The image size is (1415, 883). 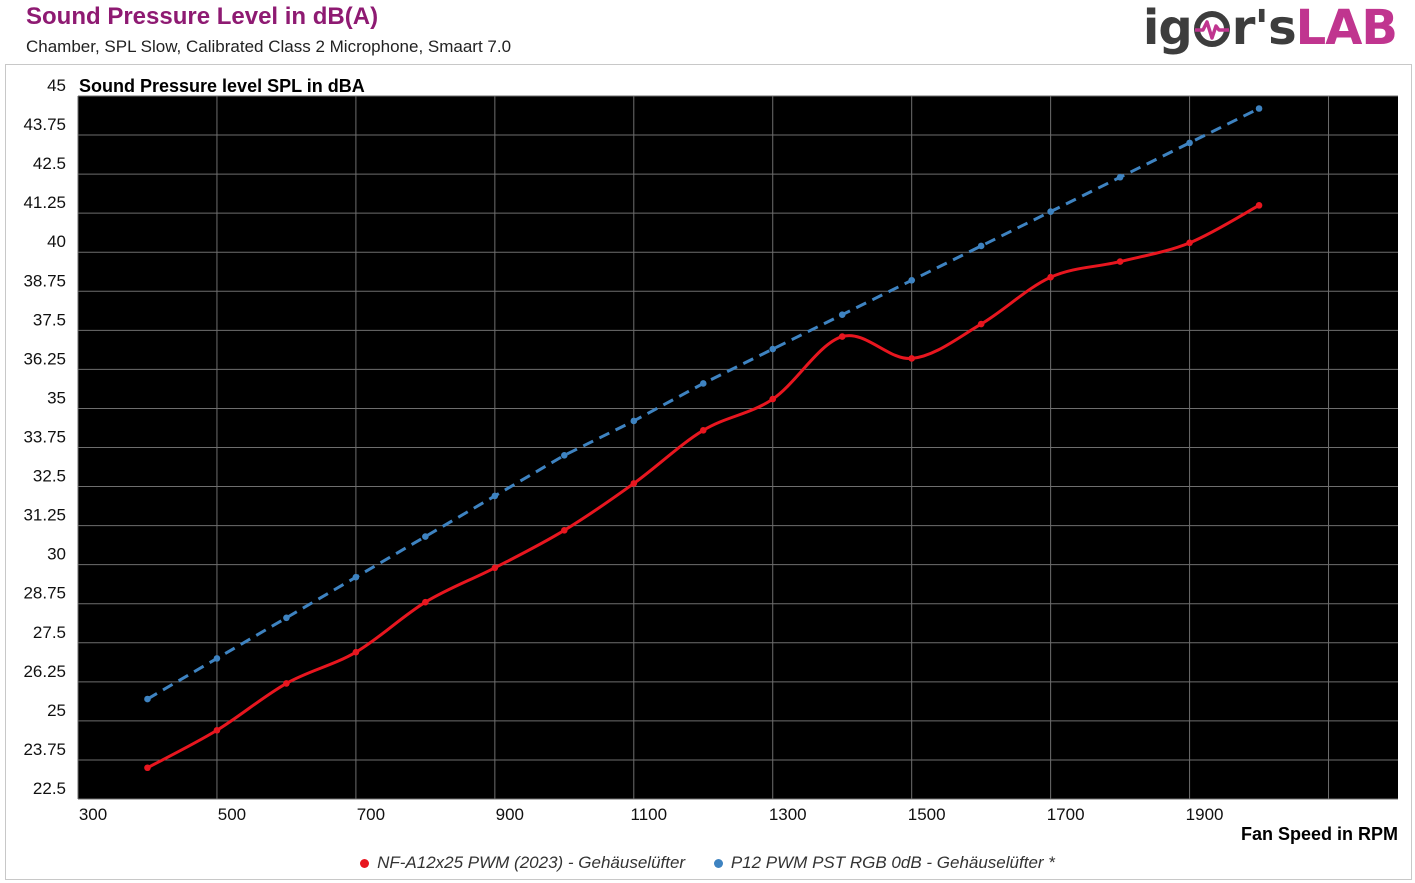 I want to click on chart-title: Sound Pressure Level in dB(A), so click(x=202, y=16).